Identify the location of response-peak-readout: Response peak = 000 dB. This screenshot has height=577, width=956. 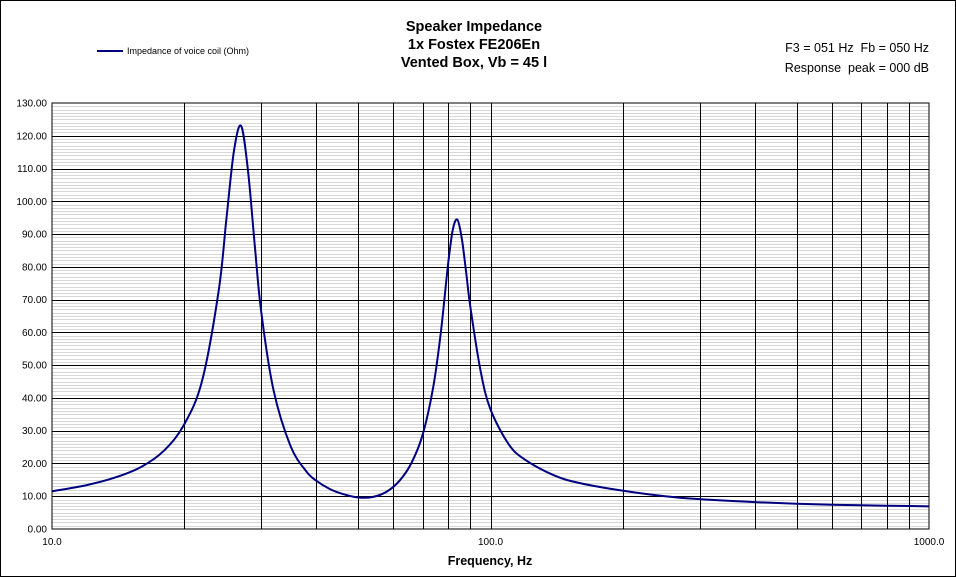
(856, 68).